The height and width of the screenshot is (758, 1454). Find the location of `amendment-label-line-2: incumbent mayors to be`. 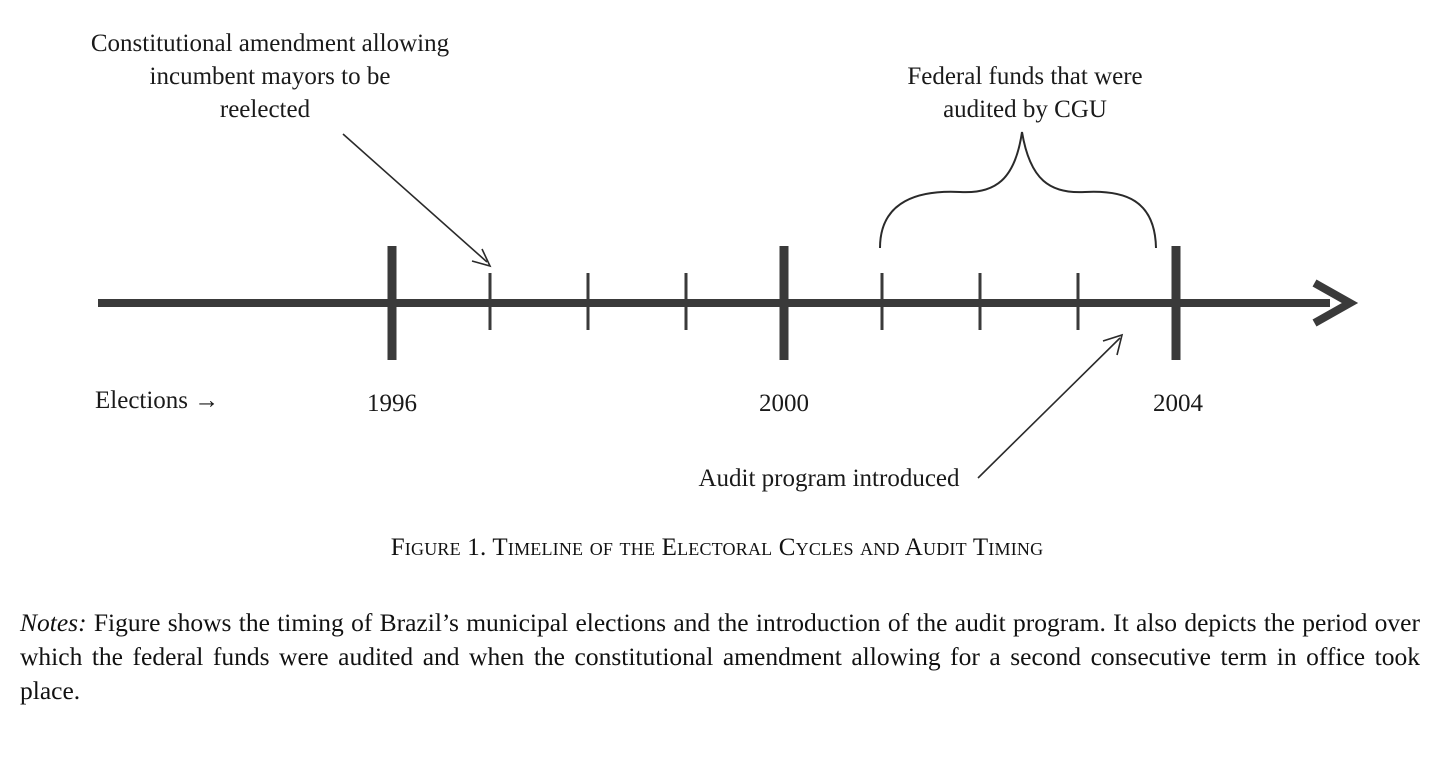

amendment-label-line-2: incumbent mayors to be is located at coordinates (270, 76).